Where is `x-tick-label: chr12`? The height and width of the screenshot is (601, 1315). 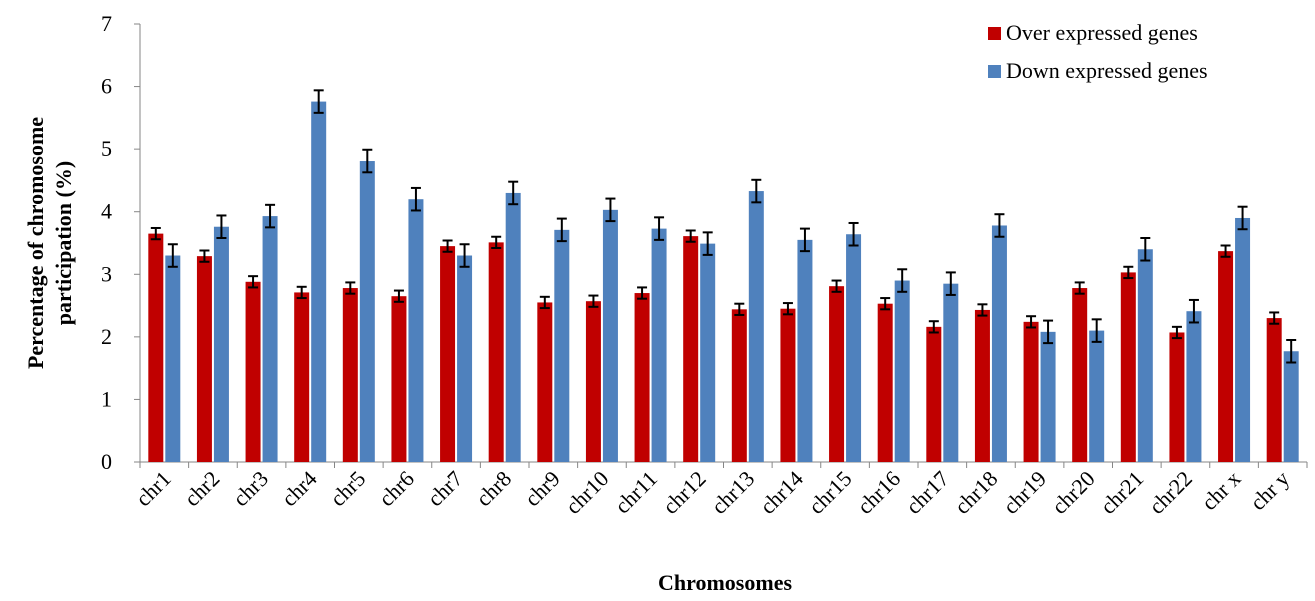
x-tick-label: chr12 is located at coordinates (684, 492).